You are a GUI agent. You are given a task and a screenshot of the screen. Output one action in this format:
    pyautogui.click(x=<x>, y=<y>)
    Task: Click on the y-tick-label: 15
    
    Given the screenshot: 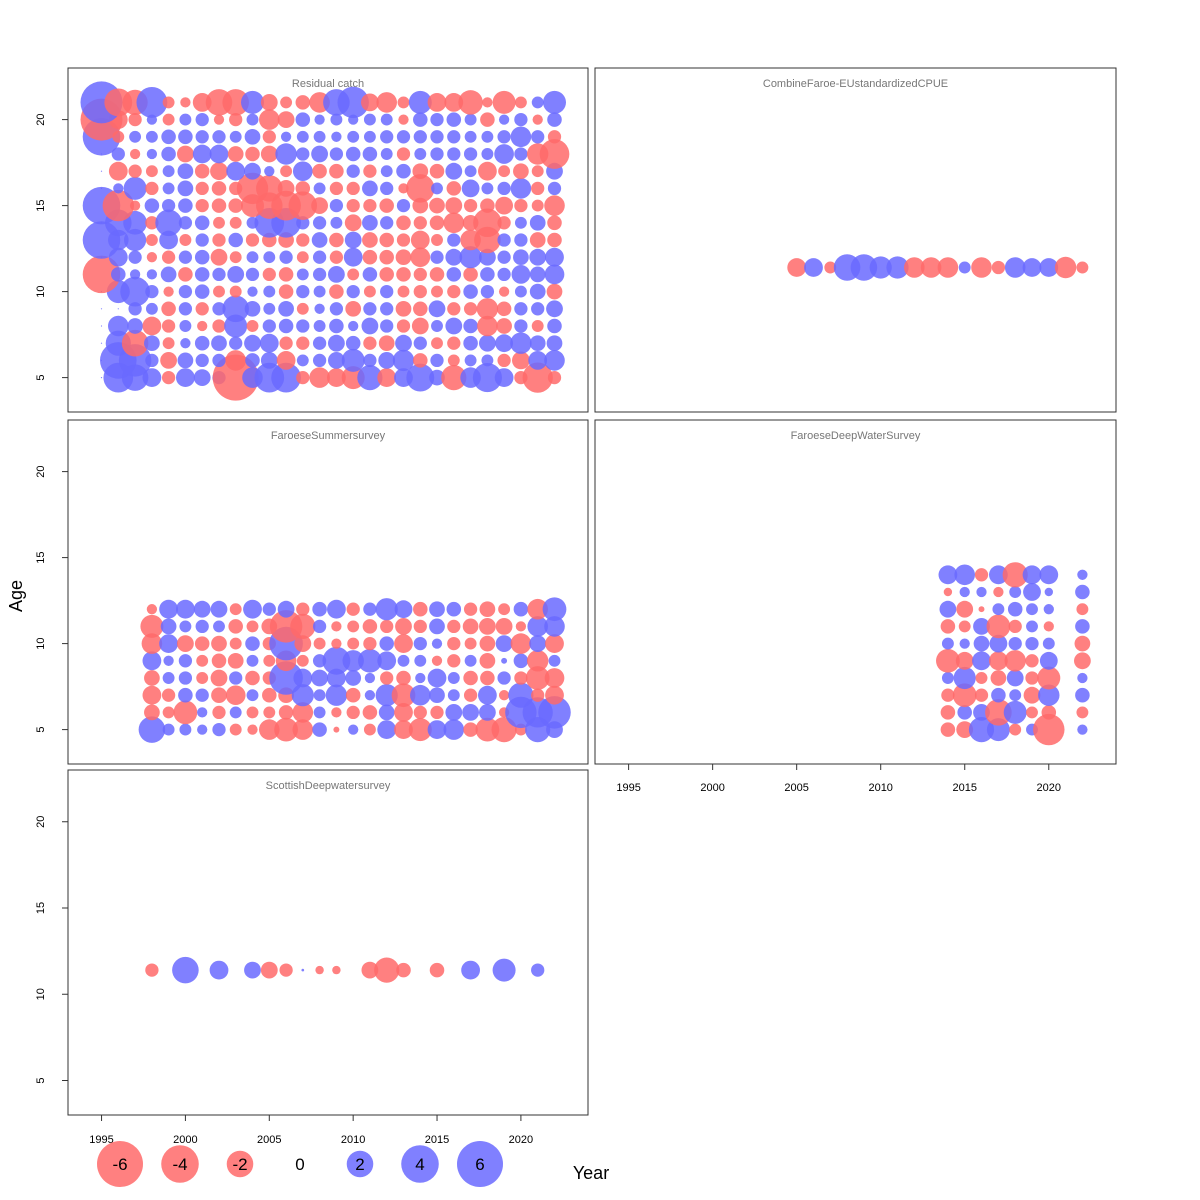 What is the action you would take?
    pyautogui.click(x=41, y=205)
    